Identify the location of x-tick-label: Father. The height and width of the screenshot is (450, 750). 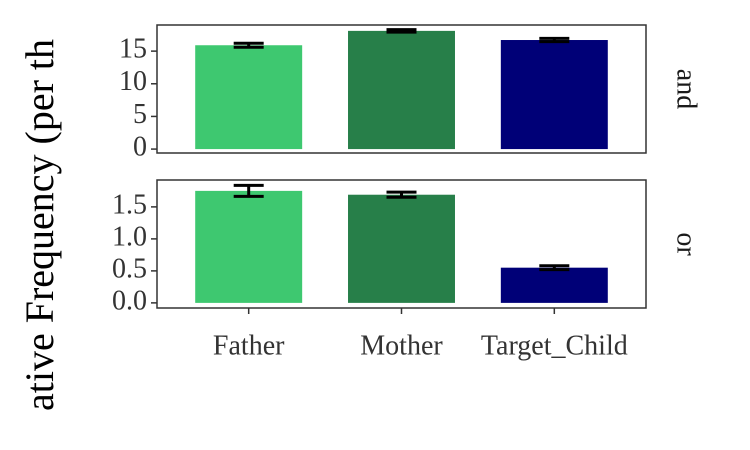
(249, 345).